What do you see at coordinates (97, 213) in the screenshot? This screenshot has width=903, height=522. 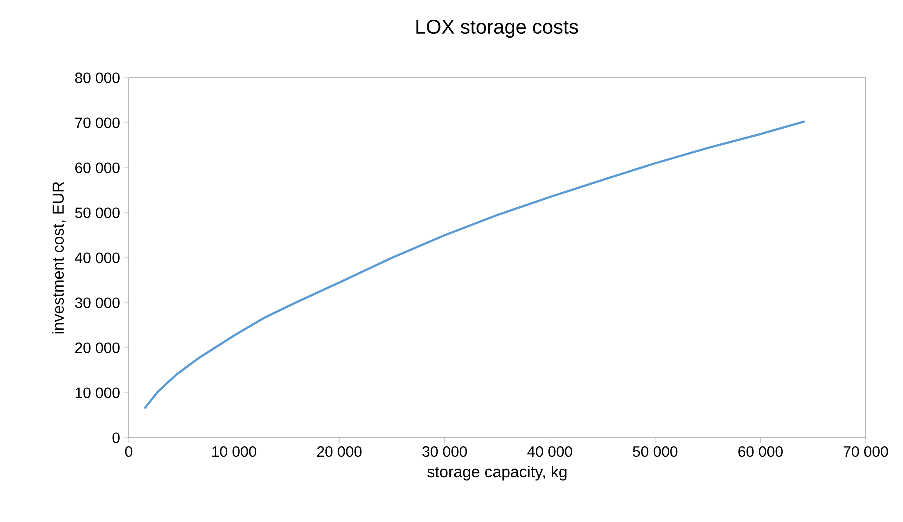 I see `y-tick-label: 50 000` at bounding box center [97, 213].